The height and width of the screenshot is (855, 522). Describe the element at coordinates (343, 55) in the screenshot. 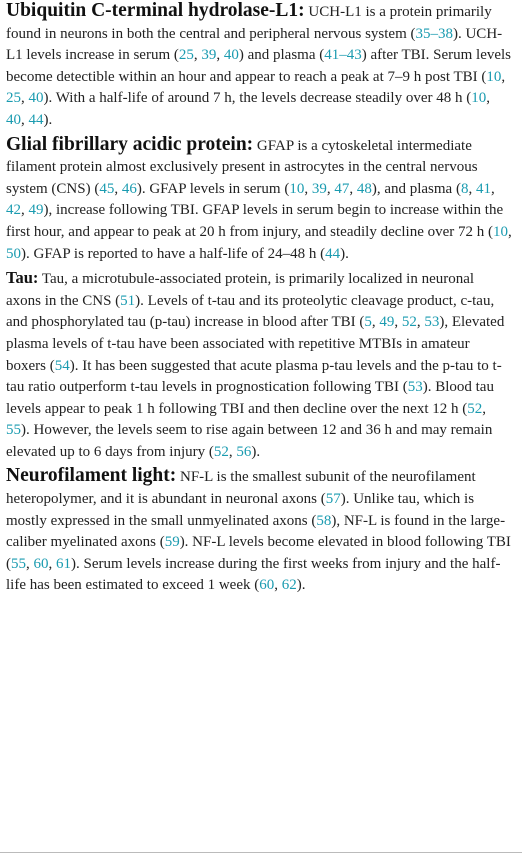

I see `citation-link: 41–43` at that location.